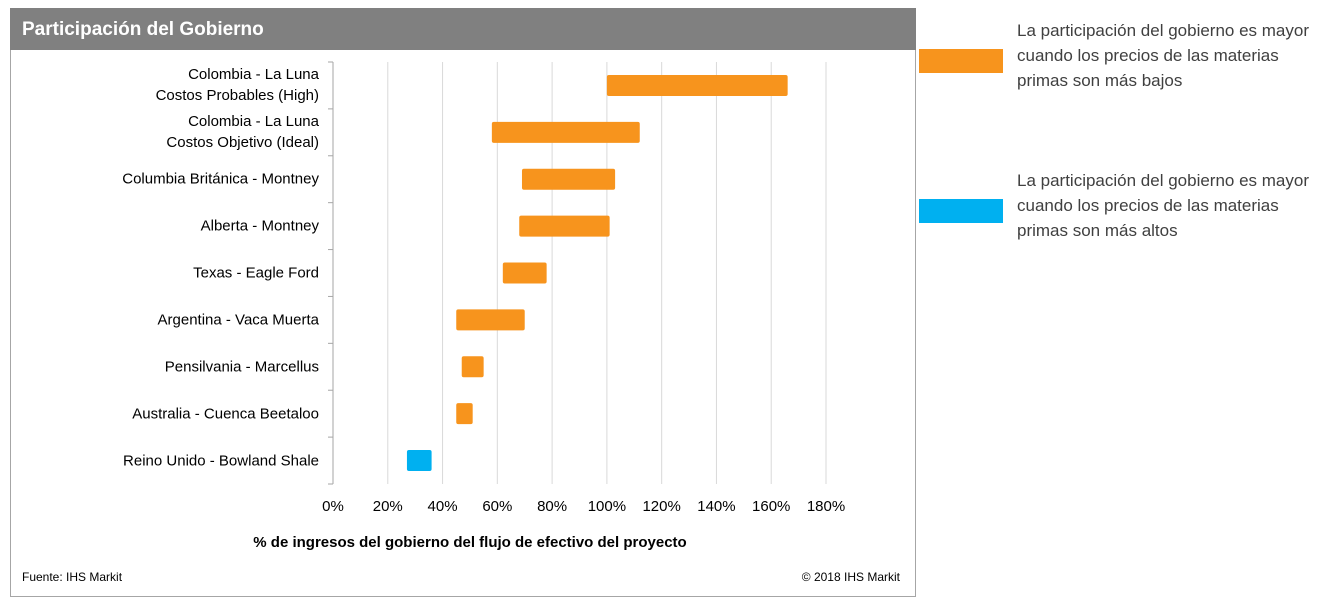 The width and height of the screenshot is (1327, 598). What do you see at coordinates (220, 179) in the screenshot?
I see `category-label: Columbia Británica - Montney` at bounding box center [220, 179].